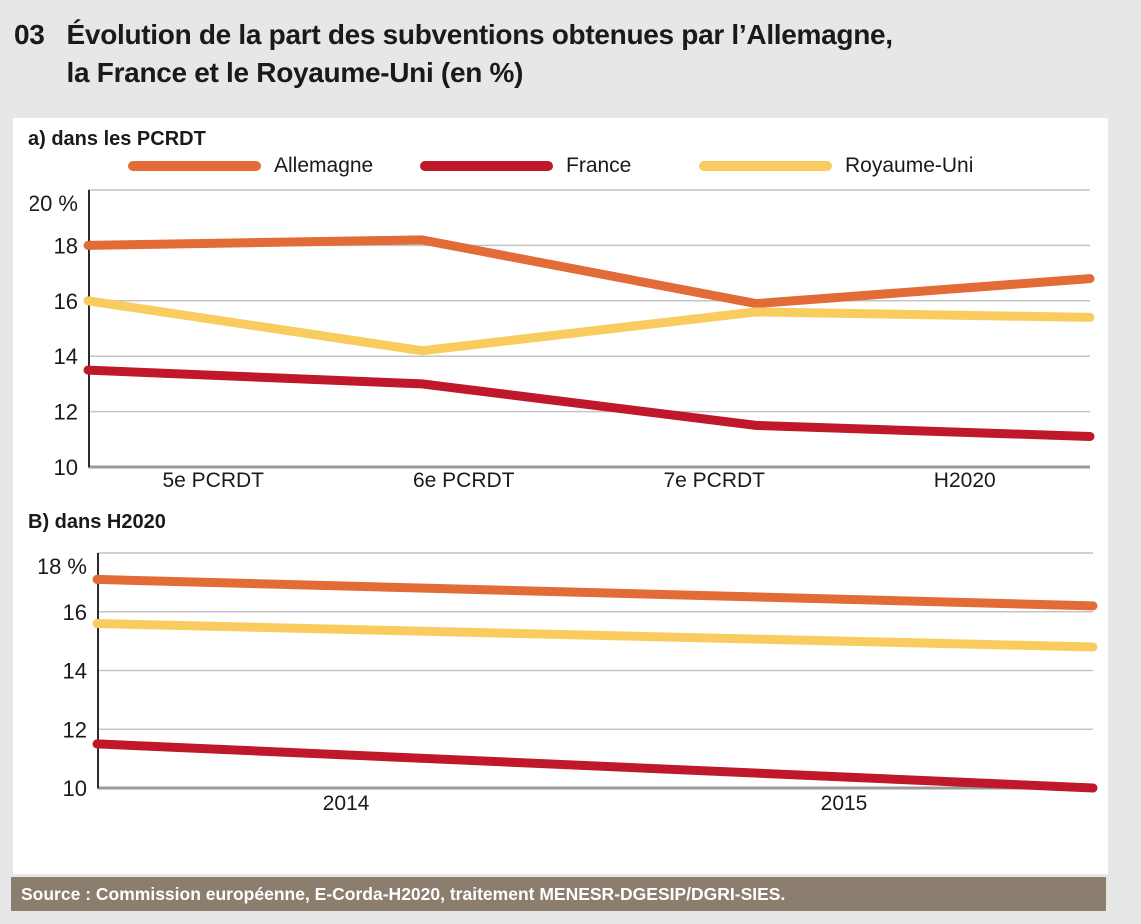 The width and height of the screenshot is (1141, 924). What do you see at coordinates (66, 245) in the screenshot?
I see `y-tick-label: 18` at bounding box center [66, 245].